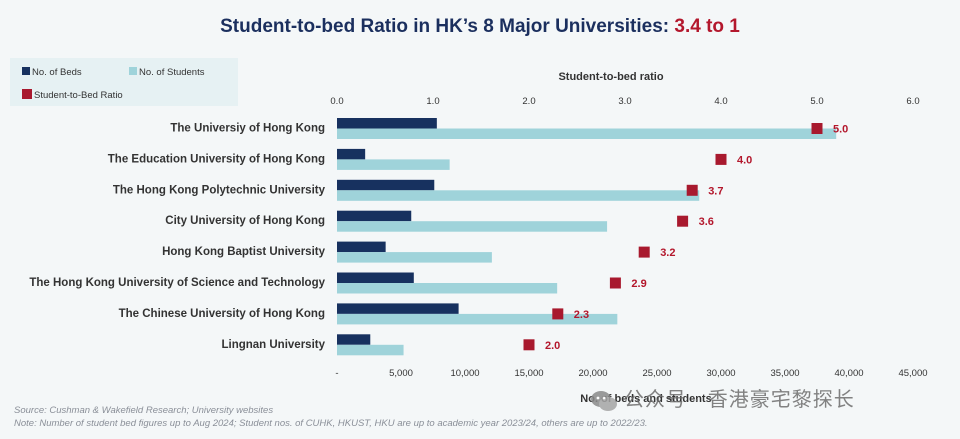 This screenshot has height=439, width=960. I want to click on legend-label-1: No. of Beds, so click(57, 72).